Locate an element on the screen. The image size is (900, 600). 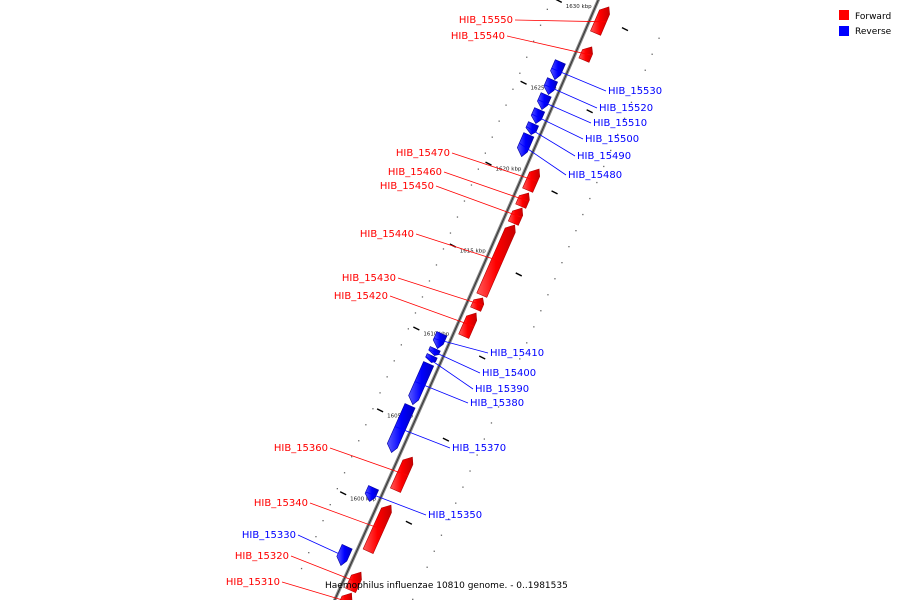
gene-label-hib-15420: HIB_15420 is located at coordinates (361, 296).